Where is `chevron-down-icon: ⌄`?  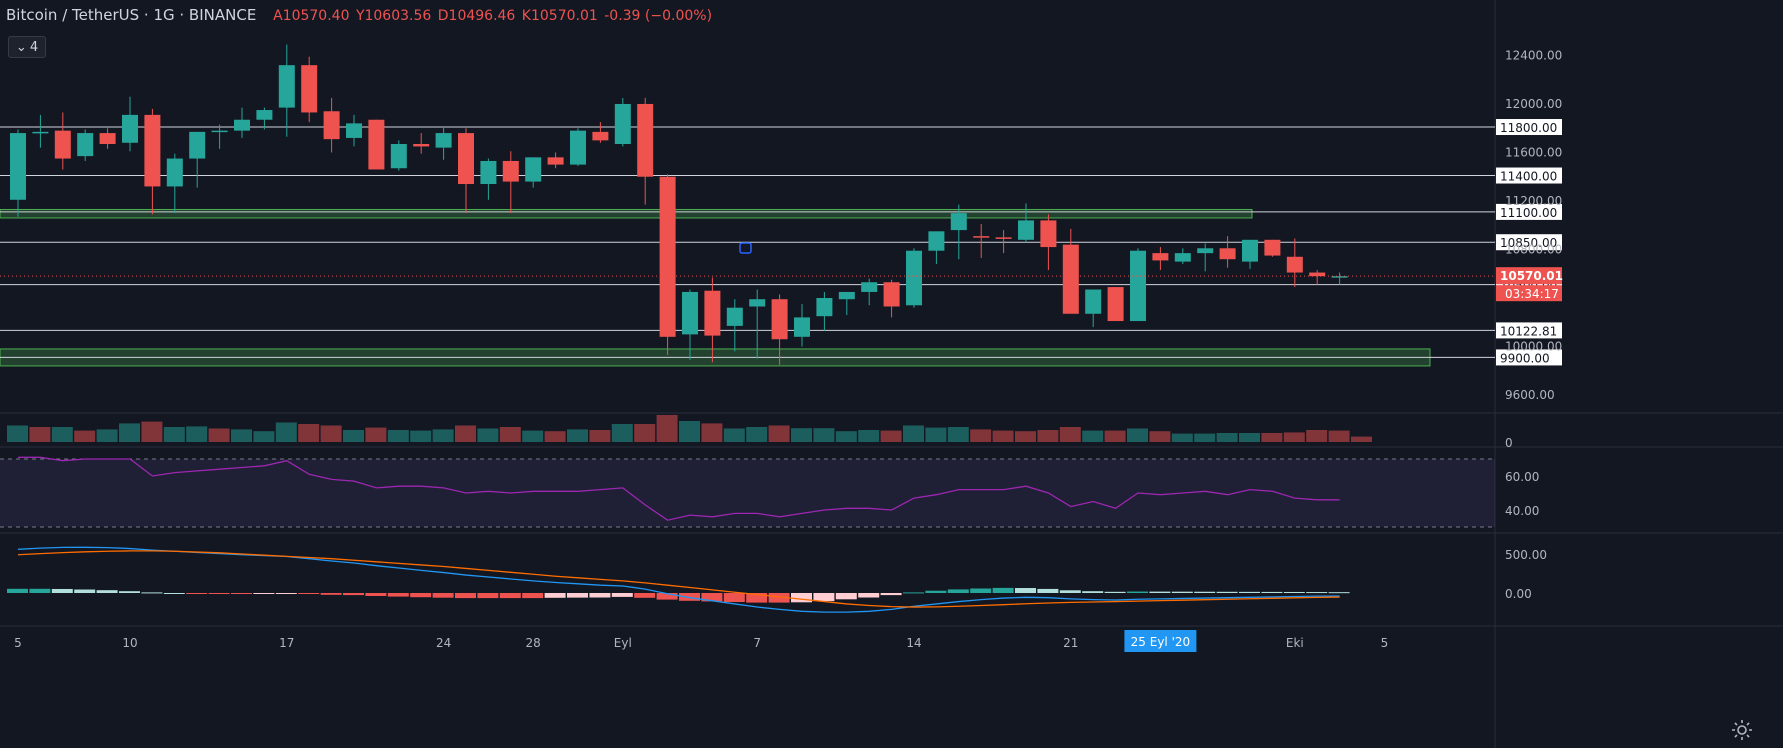 chevron-down-icon: ⌄ is located at coordinates (21, 47).